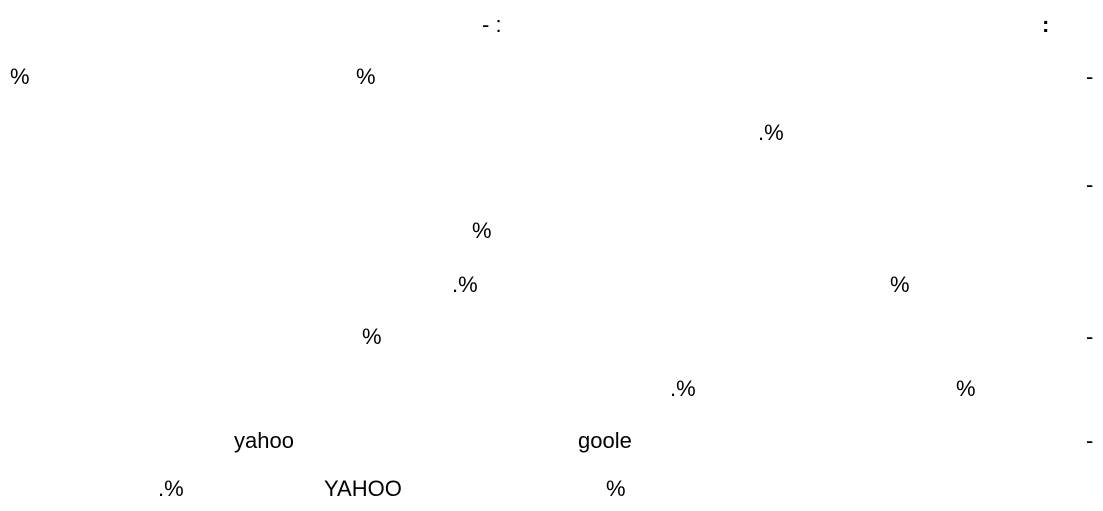  What do you see at coordinates (1090, 76) in the screenshot?
I see `line-1-dash: -` at bounding box center [1090, 76].